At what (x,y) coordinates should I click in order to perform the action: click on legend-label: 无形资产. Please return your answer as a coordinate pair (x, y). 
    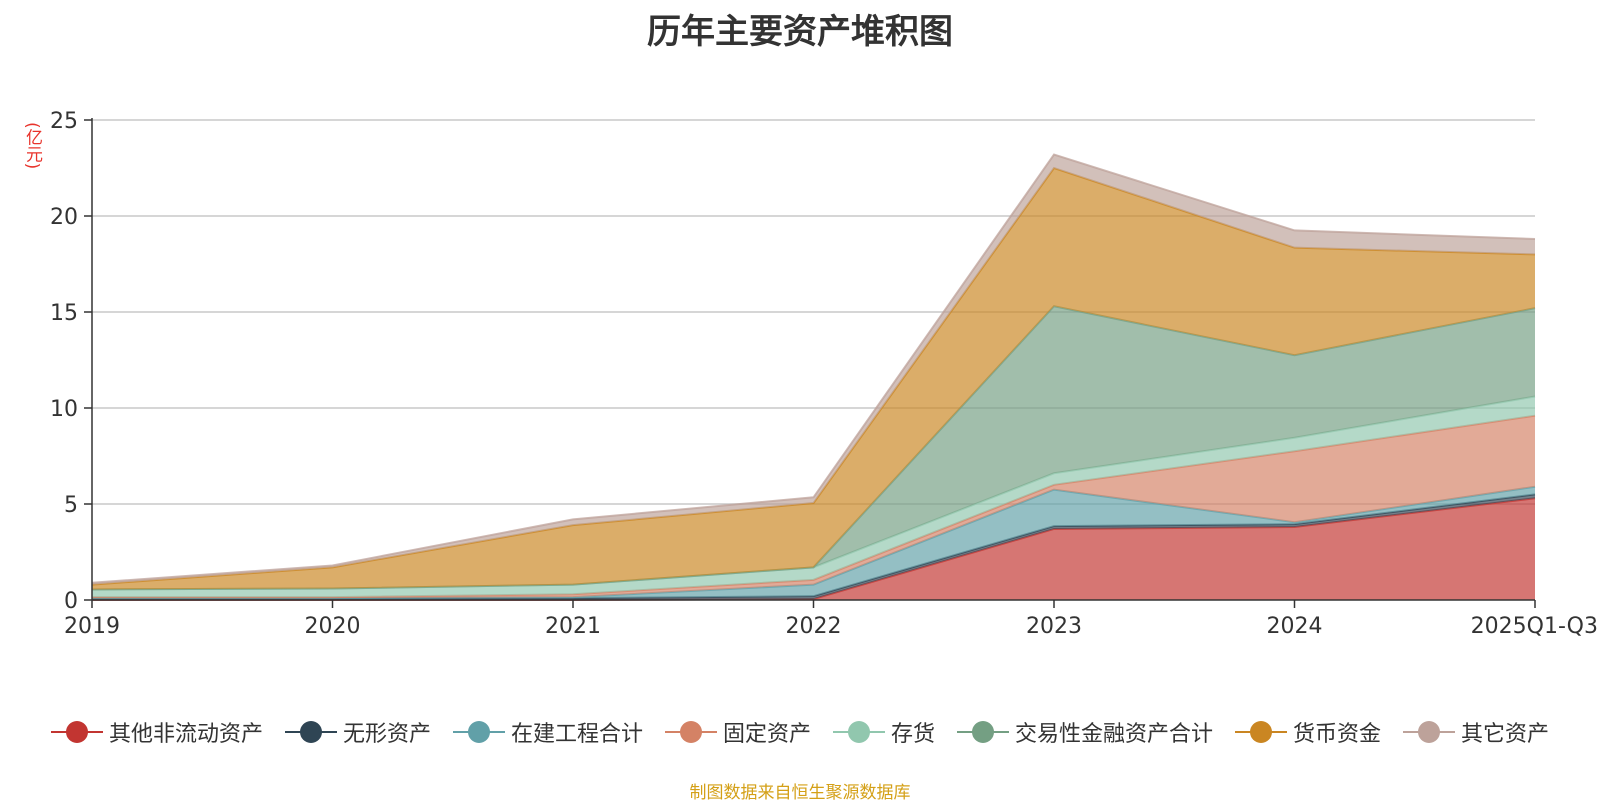
    Looking at the image, I should click on (386, 734).